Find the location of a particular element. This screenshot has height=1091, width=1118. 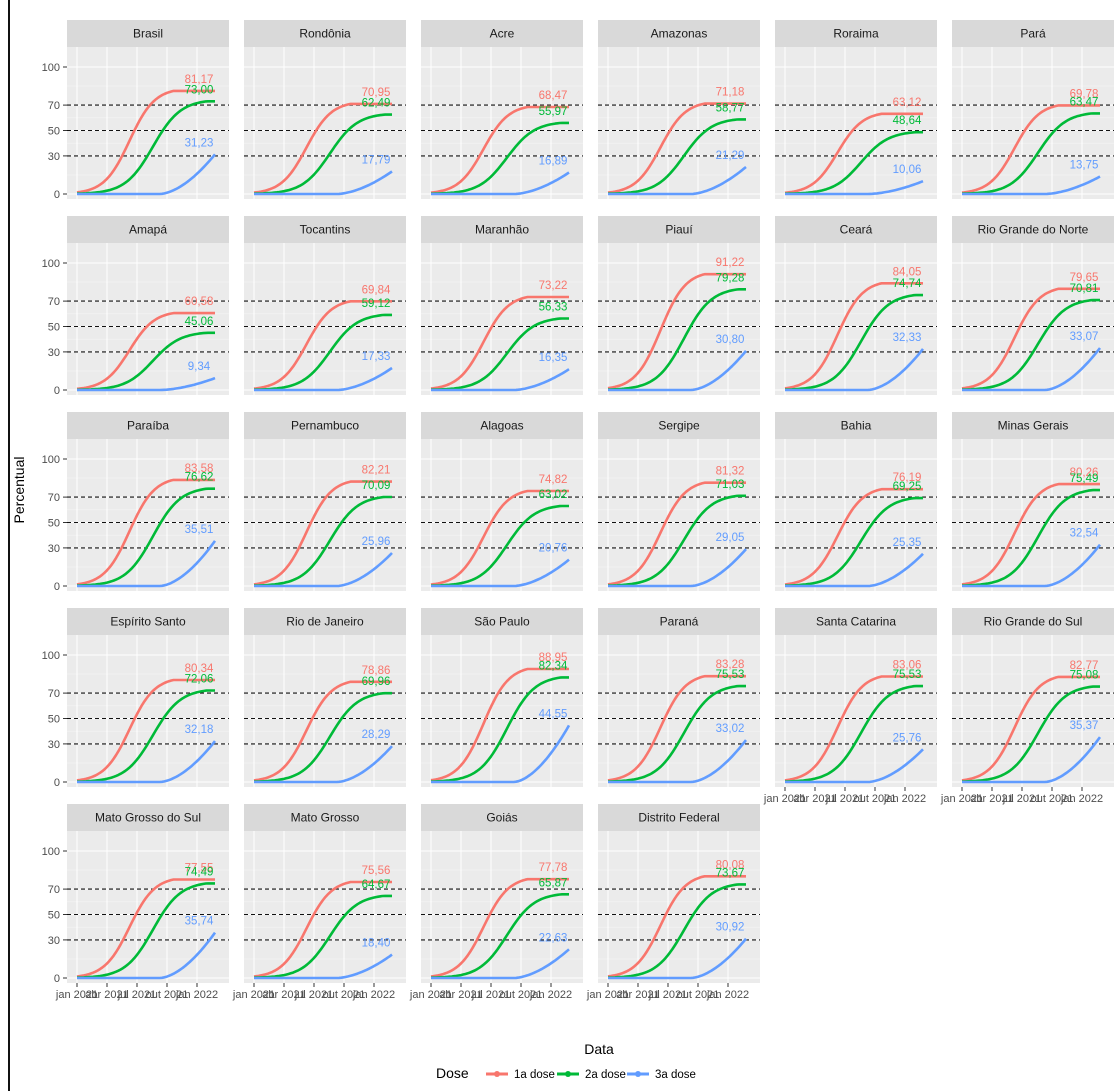

facet-title: Alagoas is located at coordinates (501, 426).